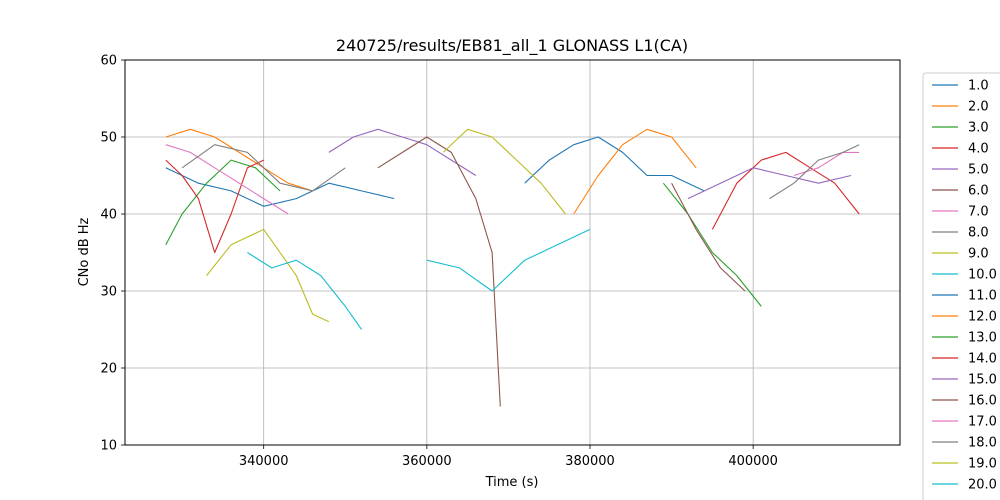 The height and width of the screenshot is (500, 1000). Describe the element at coordinates (512, 482) in the screenshot. I see `x-axis-title: Time (s)` at that location.